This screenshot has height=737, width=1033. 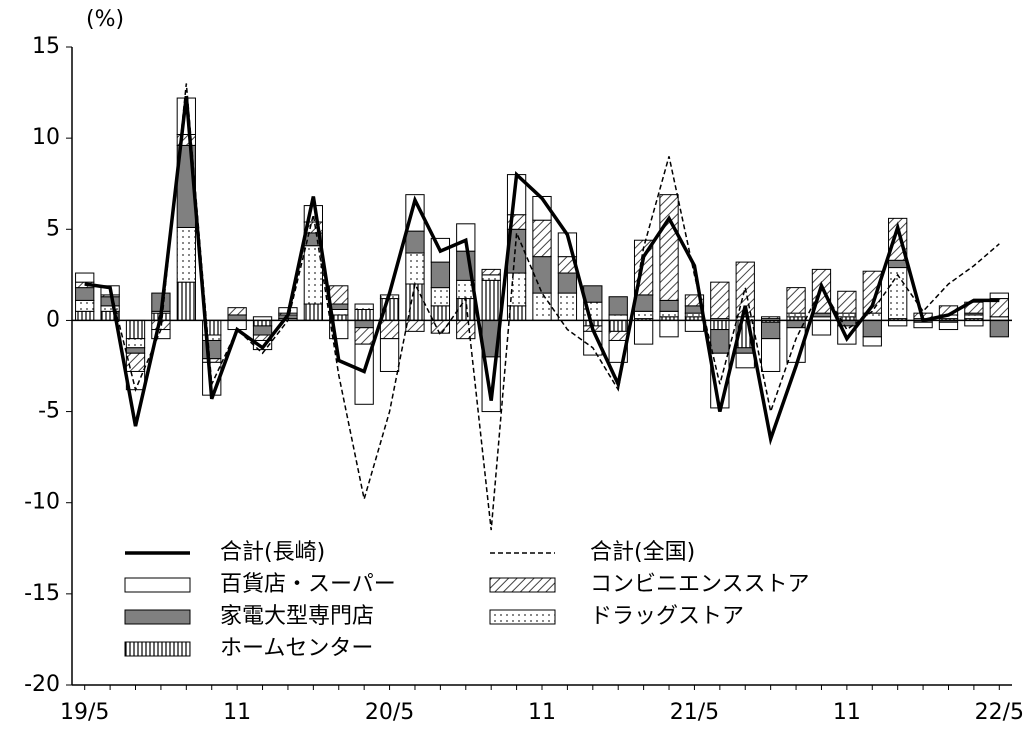 I want to click on y-tick-label: -10, so click(x=42, y=502).